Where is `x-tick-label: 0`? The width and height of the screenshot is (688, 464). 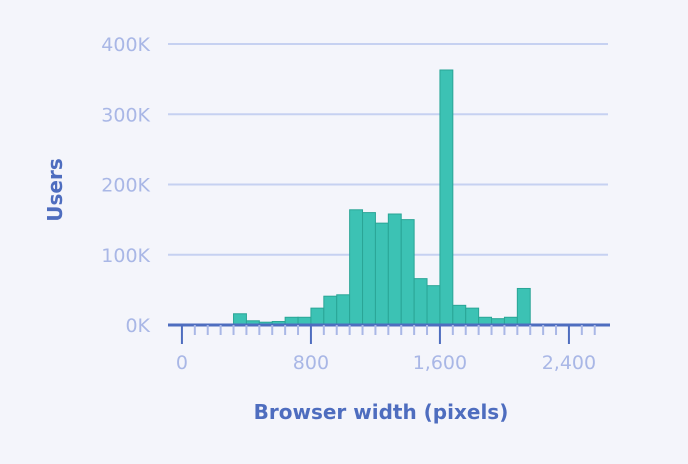 x-tick-label: 0 is located at coordinates (182, 363).